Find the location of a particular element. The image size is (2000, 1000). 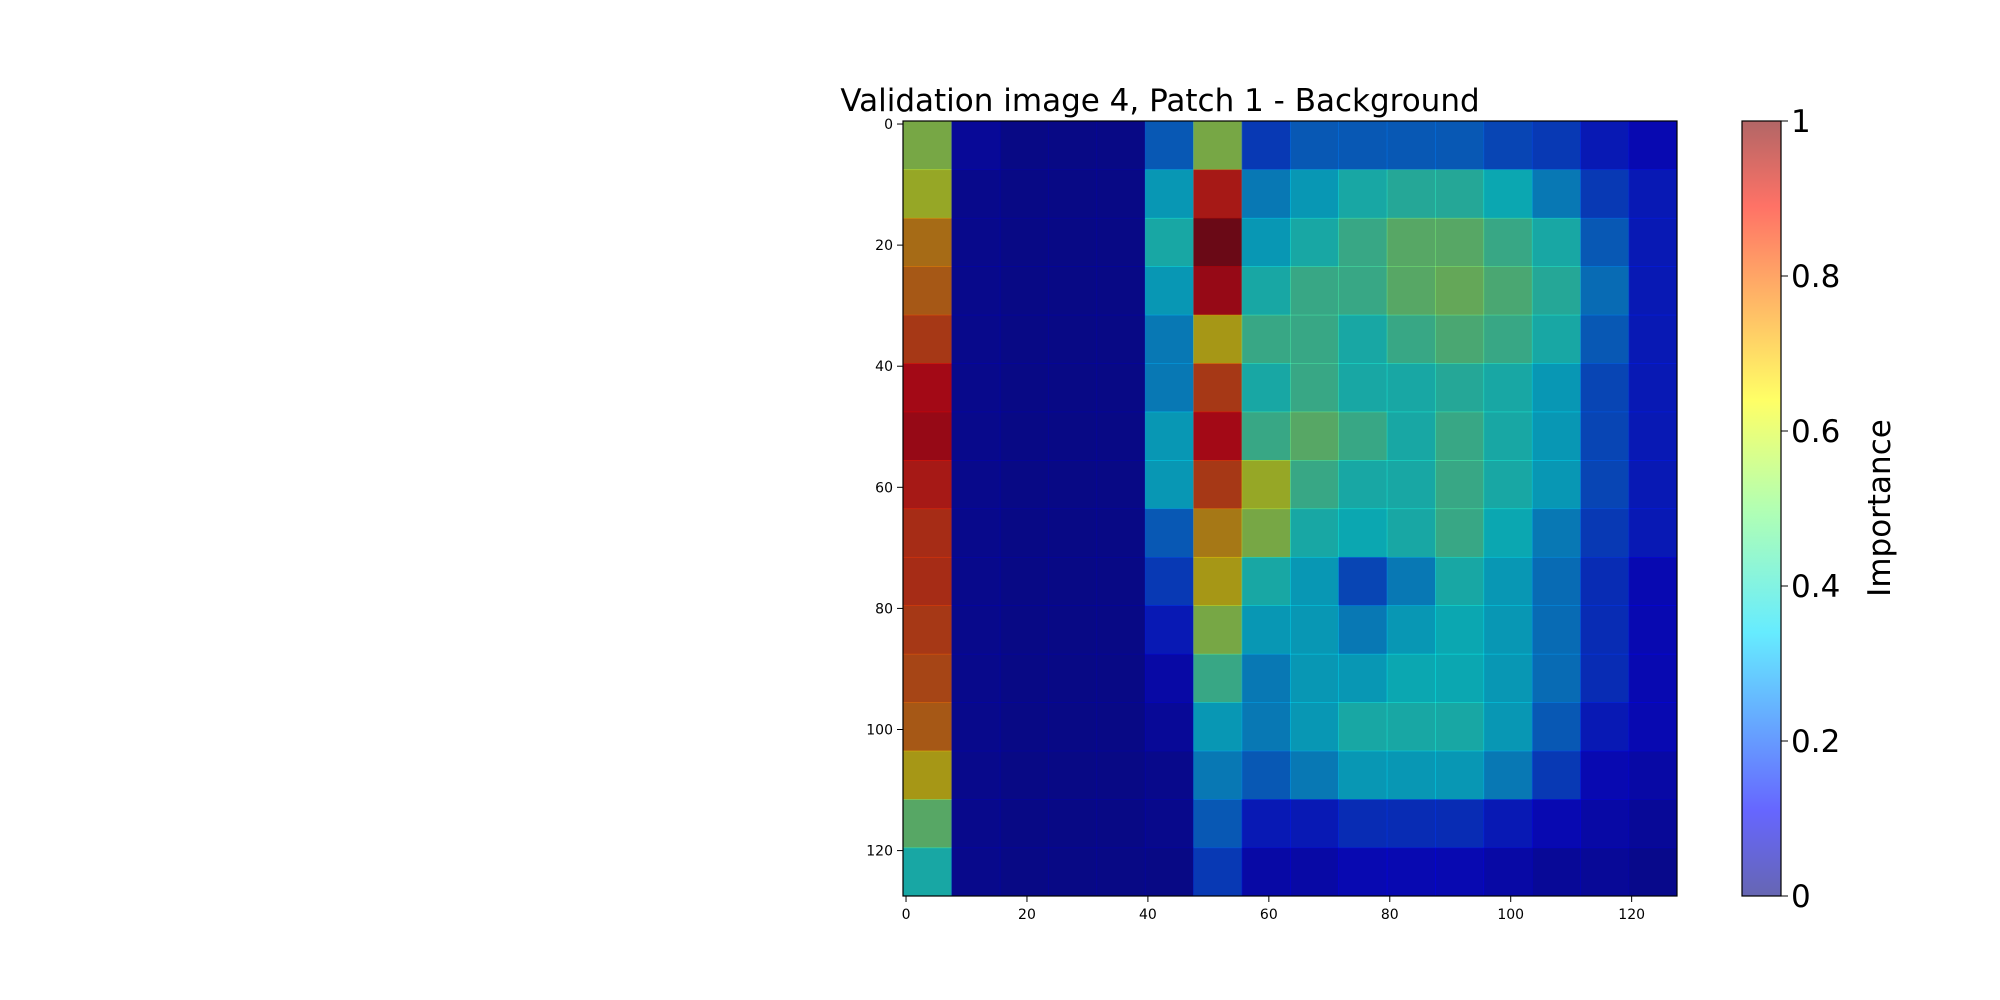

colorbar-gradient is located at coordinates (1761, 508).